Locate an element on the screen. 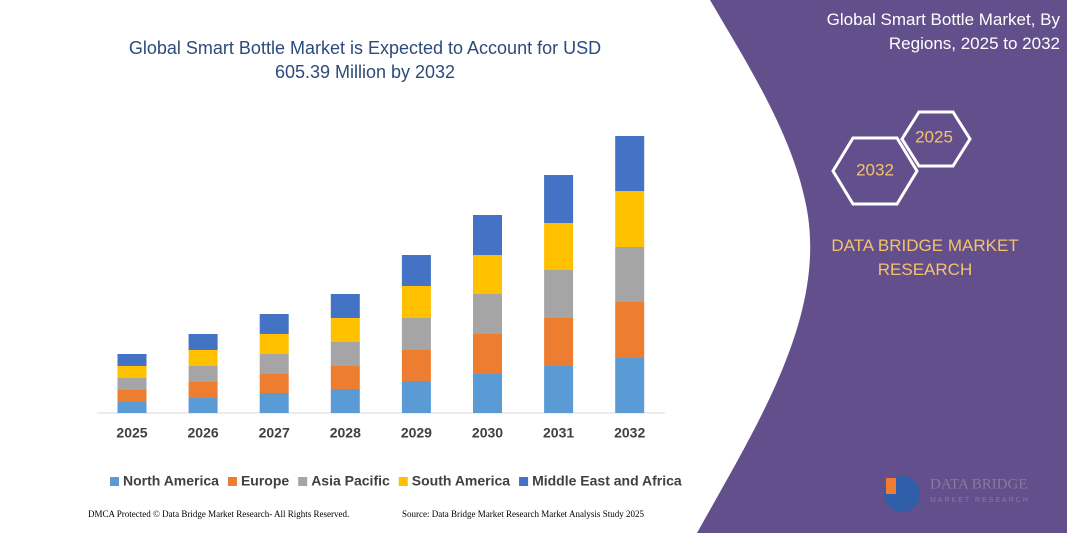 This screenshot has width=1067, height=533. logo-icon is located at coordinates (891, 486).